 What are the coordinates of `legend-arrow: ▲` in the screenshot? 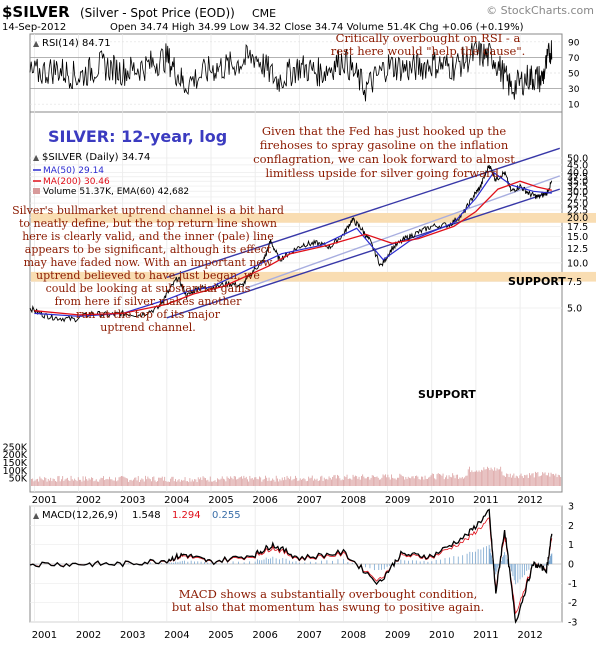 It's located at (36, 157).